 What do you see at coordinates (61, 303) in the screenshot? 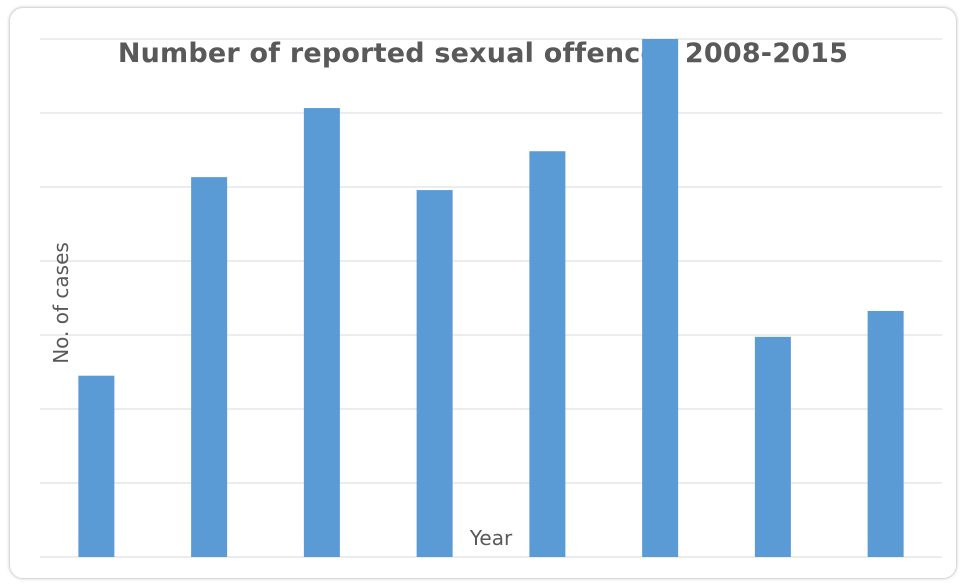
I see `y-axis-label: No. of cases` at bounding box center [61, 303].